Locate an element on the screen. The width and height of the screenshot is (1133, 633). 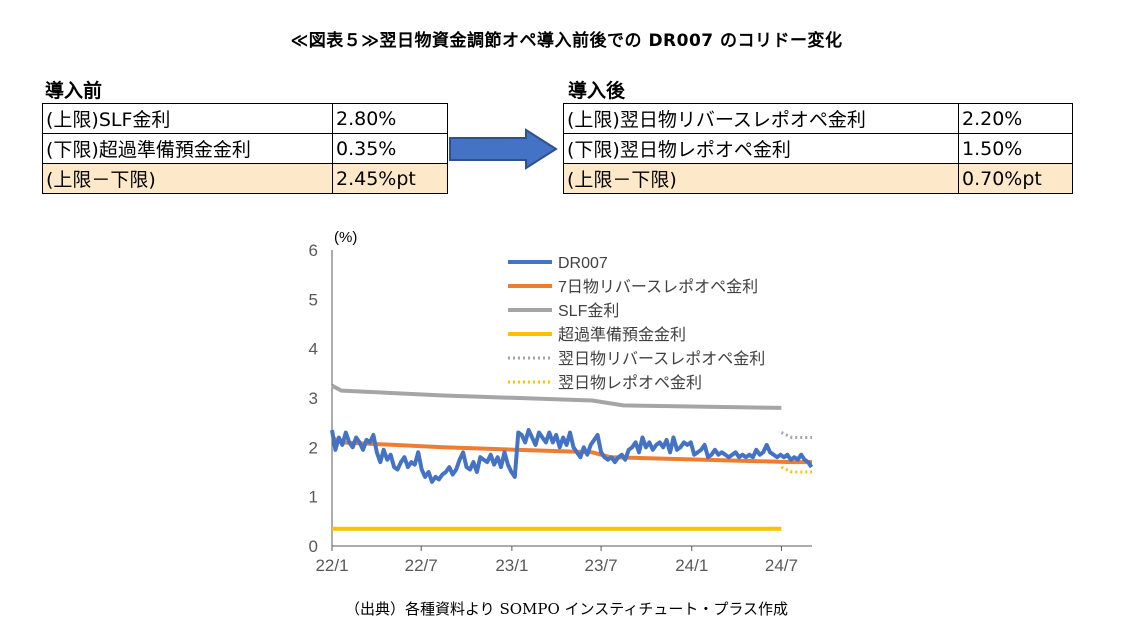
y-axis: (%) 0 1 2 3 4 5 6 is located at coordinates (333, 392).